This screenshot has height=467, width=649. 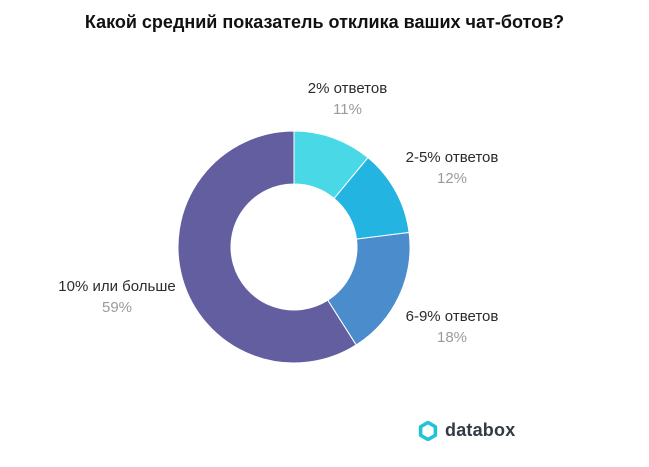 I want to click on slice-label-2-value: 12%, so click(x=452, y=178).